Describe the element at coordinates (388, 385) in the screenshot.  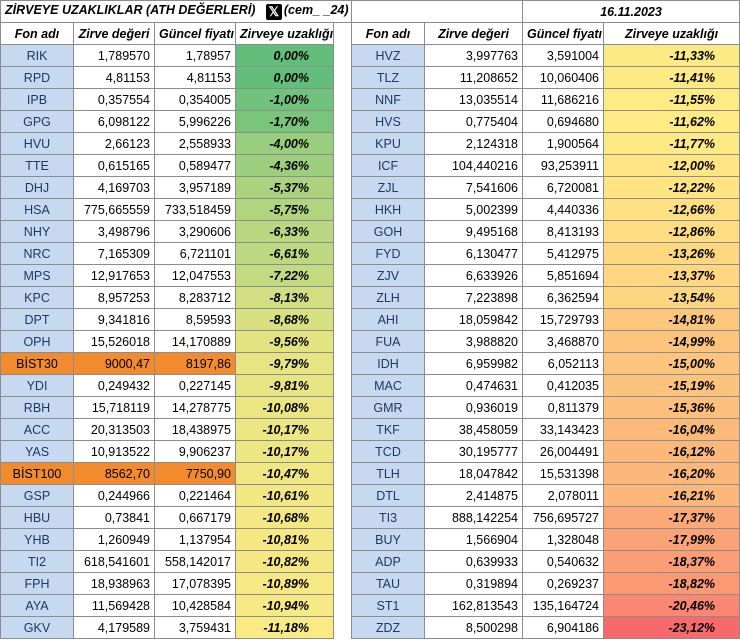
I see `fund-code-right: MAC` at that location.